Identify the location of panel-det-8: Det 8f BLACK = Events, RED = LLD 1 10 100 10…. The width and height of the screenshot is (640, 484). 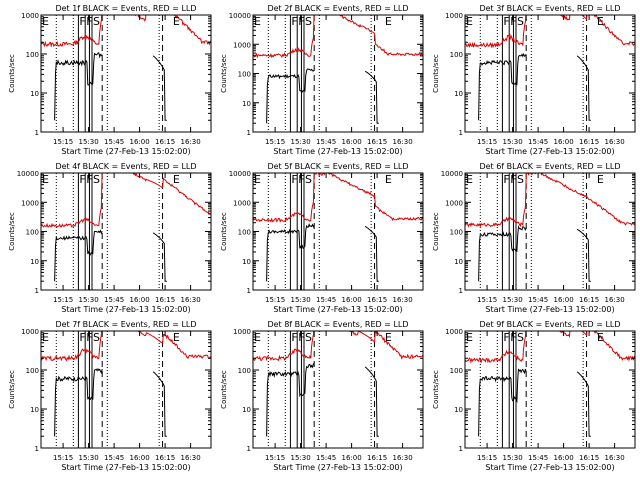
(322, 396).